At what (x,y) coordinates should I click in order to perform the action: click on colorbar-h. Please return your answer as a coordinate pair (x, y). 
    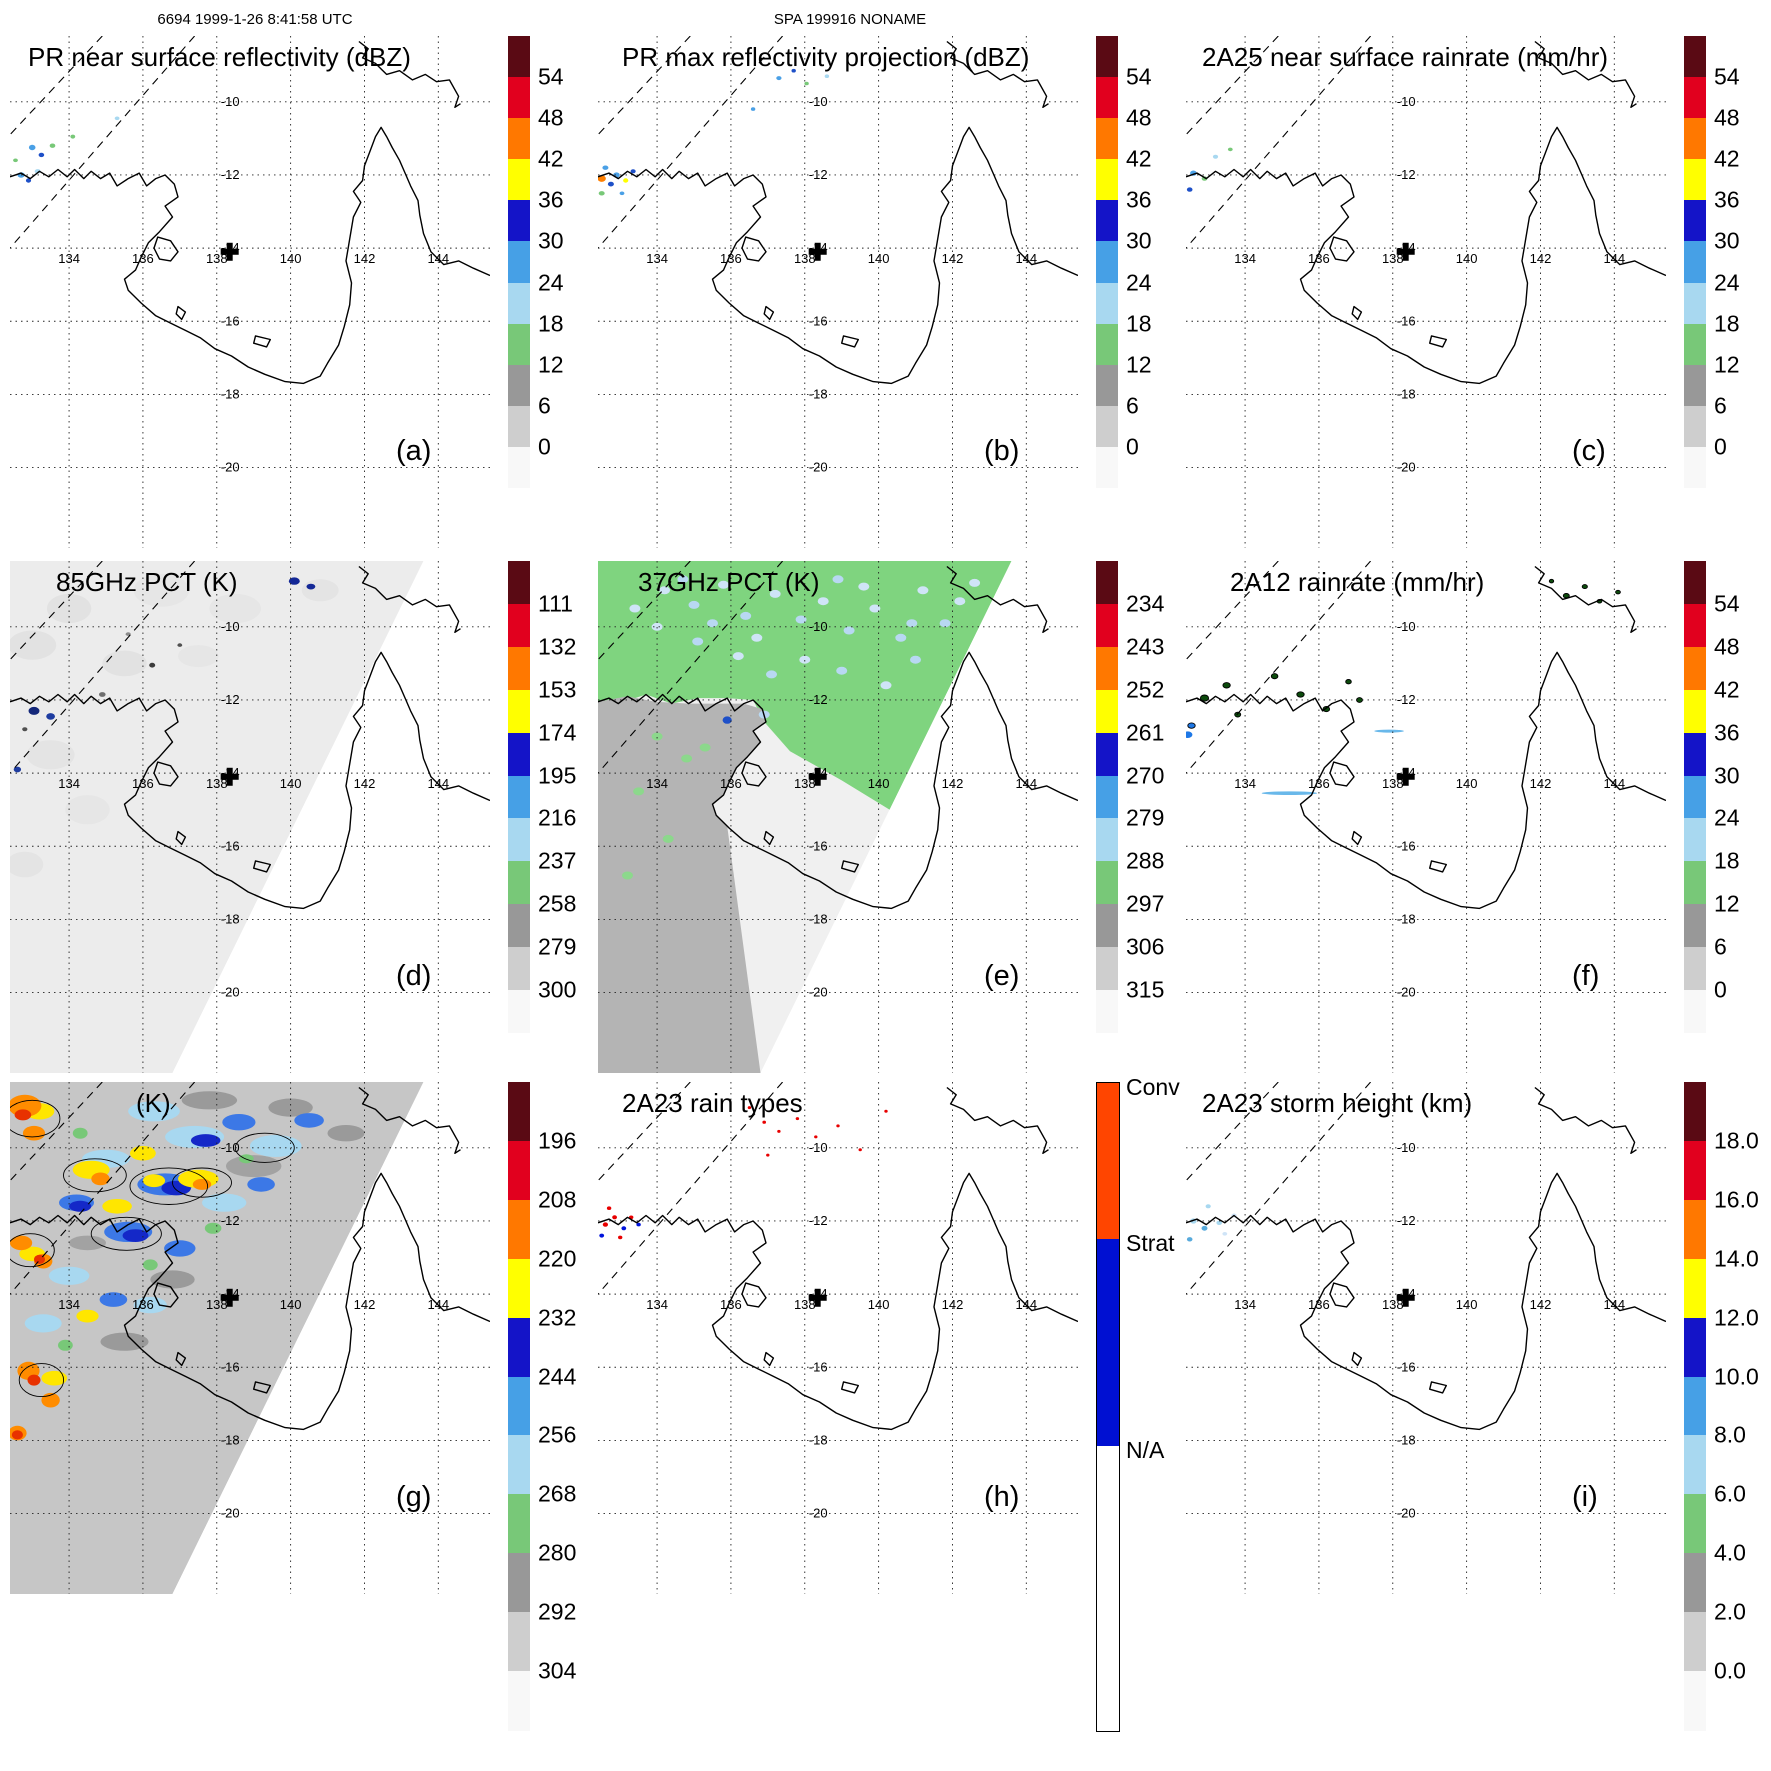
    Looking at the image, I should click on (1108, 1407).